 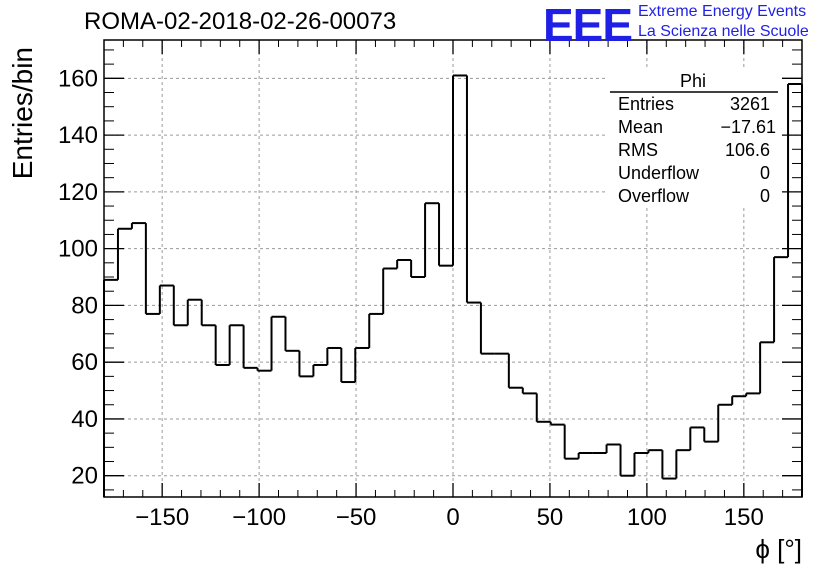 I want to click on stats-label-underflow: Underflow, so click(x=659, y=173).